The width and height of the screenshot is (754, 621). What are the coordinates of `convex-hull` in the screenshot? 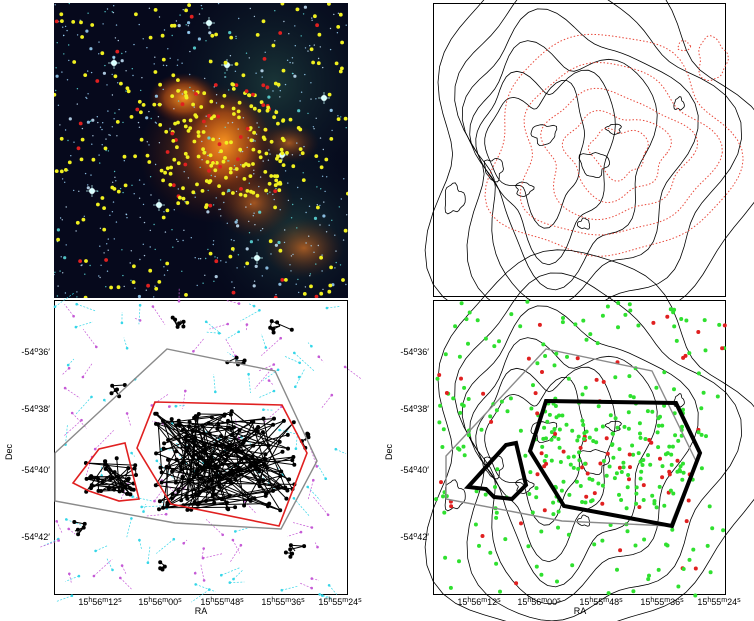 It's located at (571, 437).